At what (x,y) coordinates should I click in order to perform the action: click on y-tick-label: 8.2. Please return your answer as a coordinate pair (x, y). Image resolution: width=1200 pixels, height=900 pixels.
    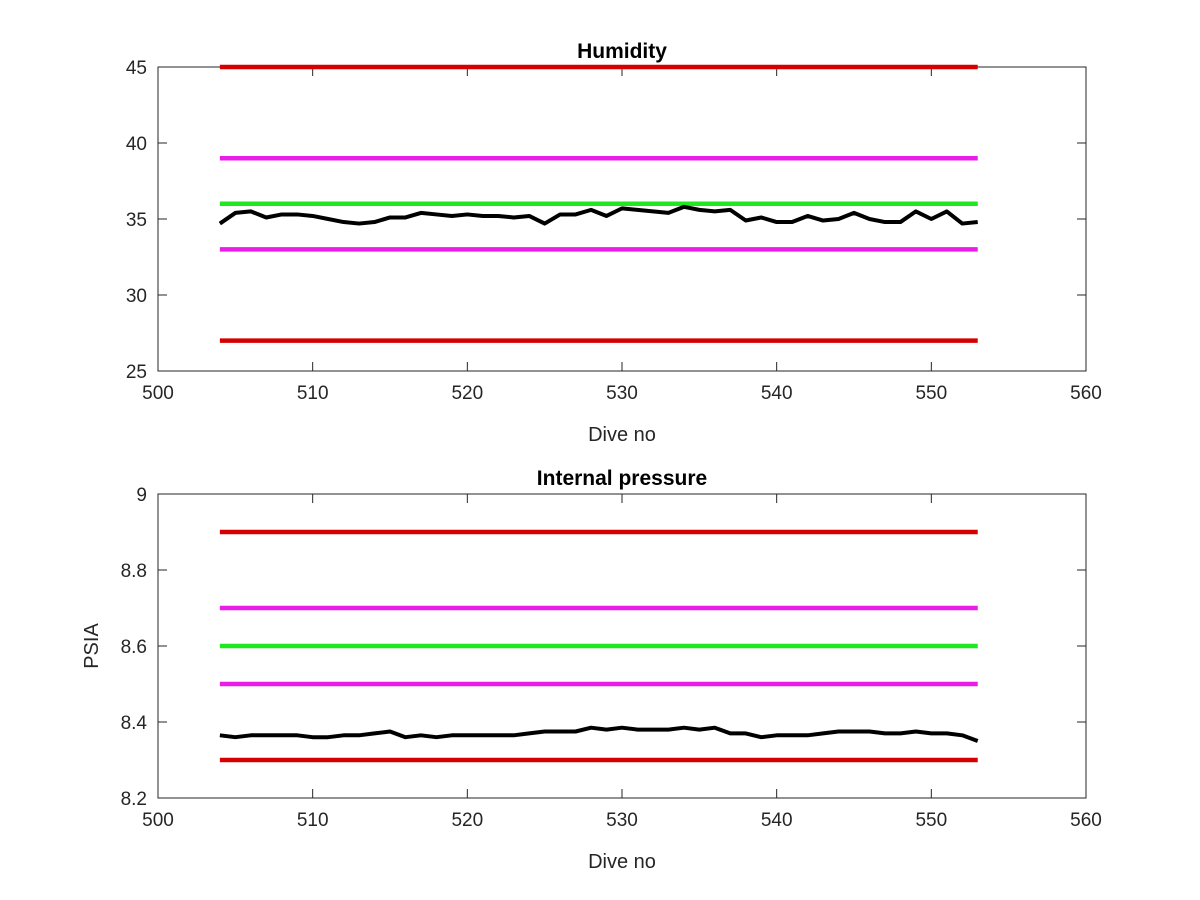
    Looking at the image, I should click on (134, 799).